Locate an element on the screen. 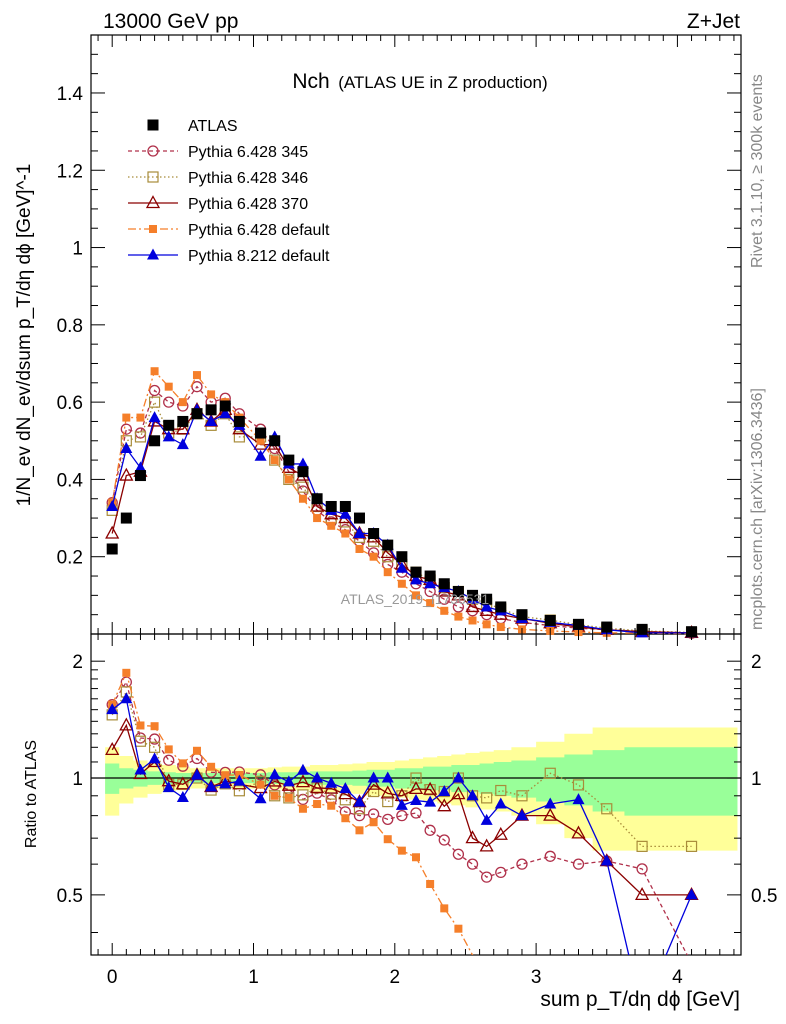  y-tick-label: 0.8 is located at coordinates (70, 326).